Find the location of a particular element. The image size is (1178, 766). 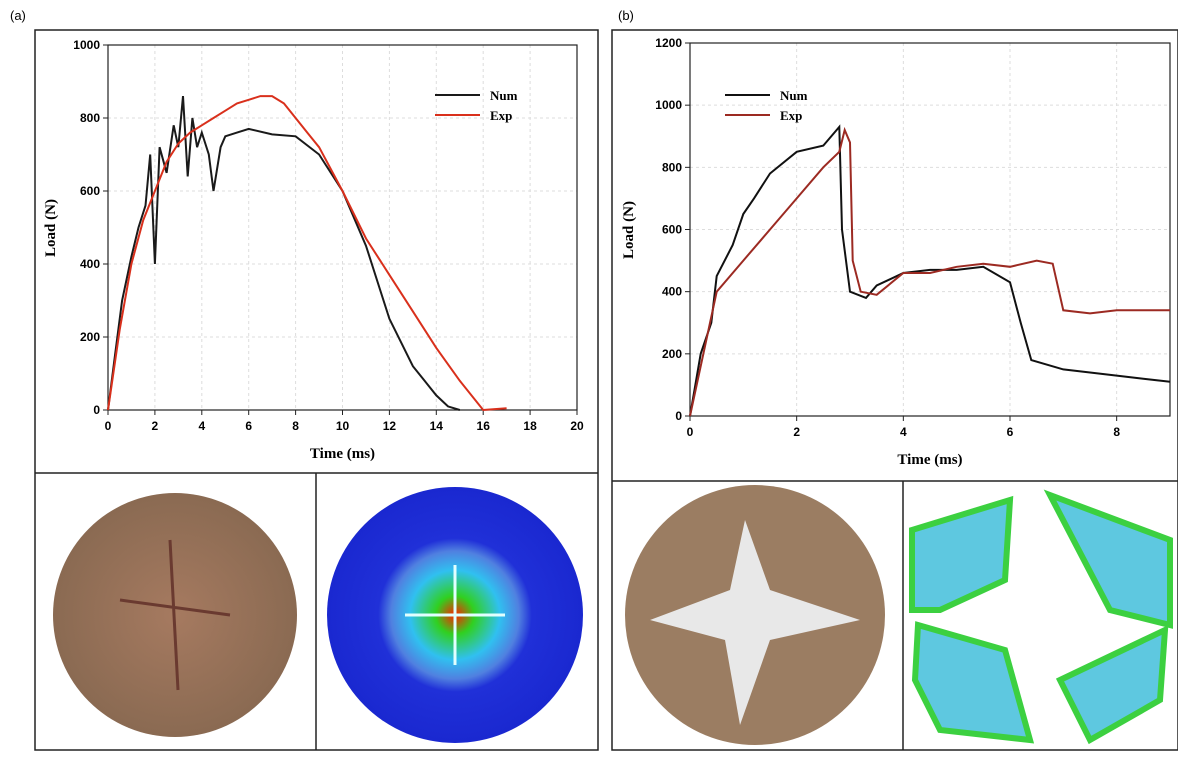

petal-opening is located at coordinates (755, 622).